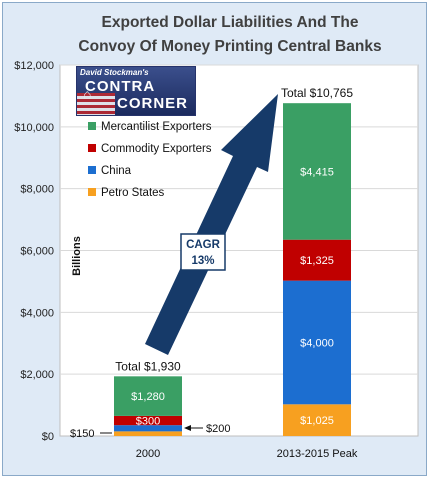 The height and width of the screenshot is (480, 431). I want to click on data-label: $300, so click(148, 422).